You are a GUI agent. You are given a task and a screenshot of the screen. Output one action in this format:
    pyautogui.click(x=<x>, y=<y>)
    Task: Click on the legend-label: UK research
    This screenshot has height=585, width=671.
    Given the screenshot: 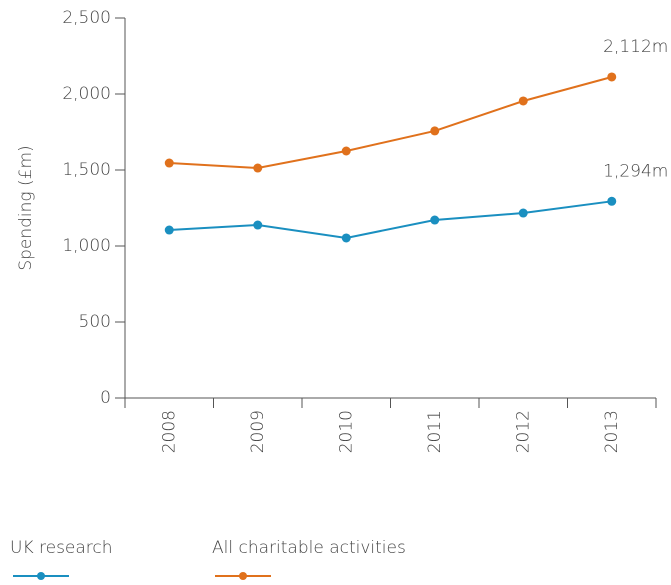 What is the action you would take?
    pyautogui.click(x=61, y=548)
    